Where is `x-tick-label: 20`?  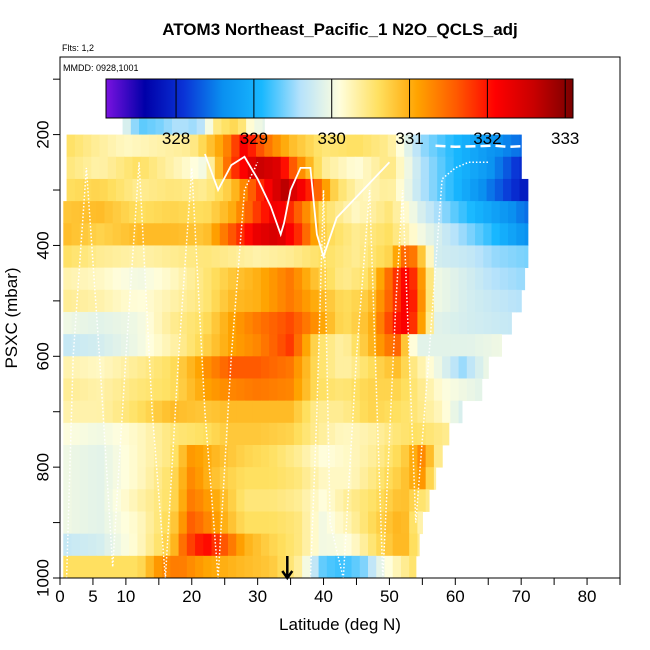
x-tick-label: 20 is located at coordinates (191, 596).